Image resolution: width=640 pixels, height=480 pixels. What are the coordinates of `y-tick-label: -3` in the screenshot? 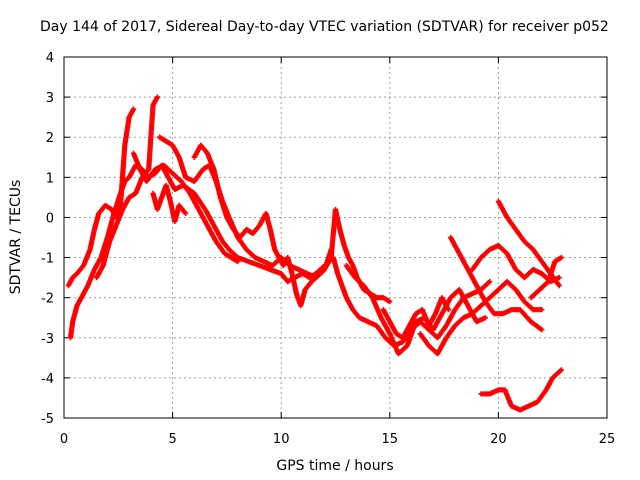 It's located at (47, 339).